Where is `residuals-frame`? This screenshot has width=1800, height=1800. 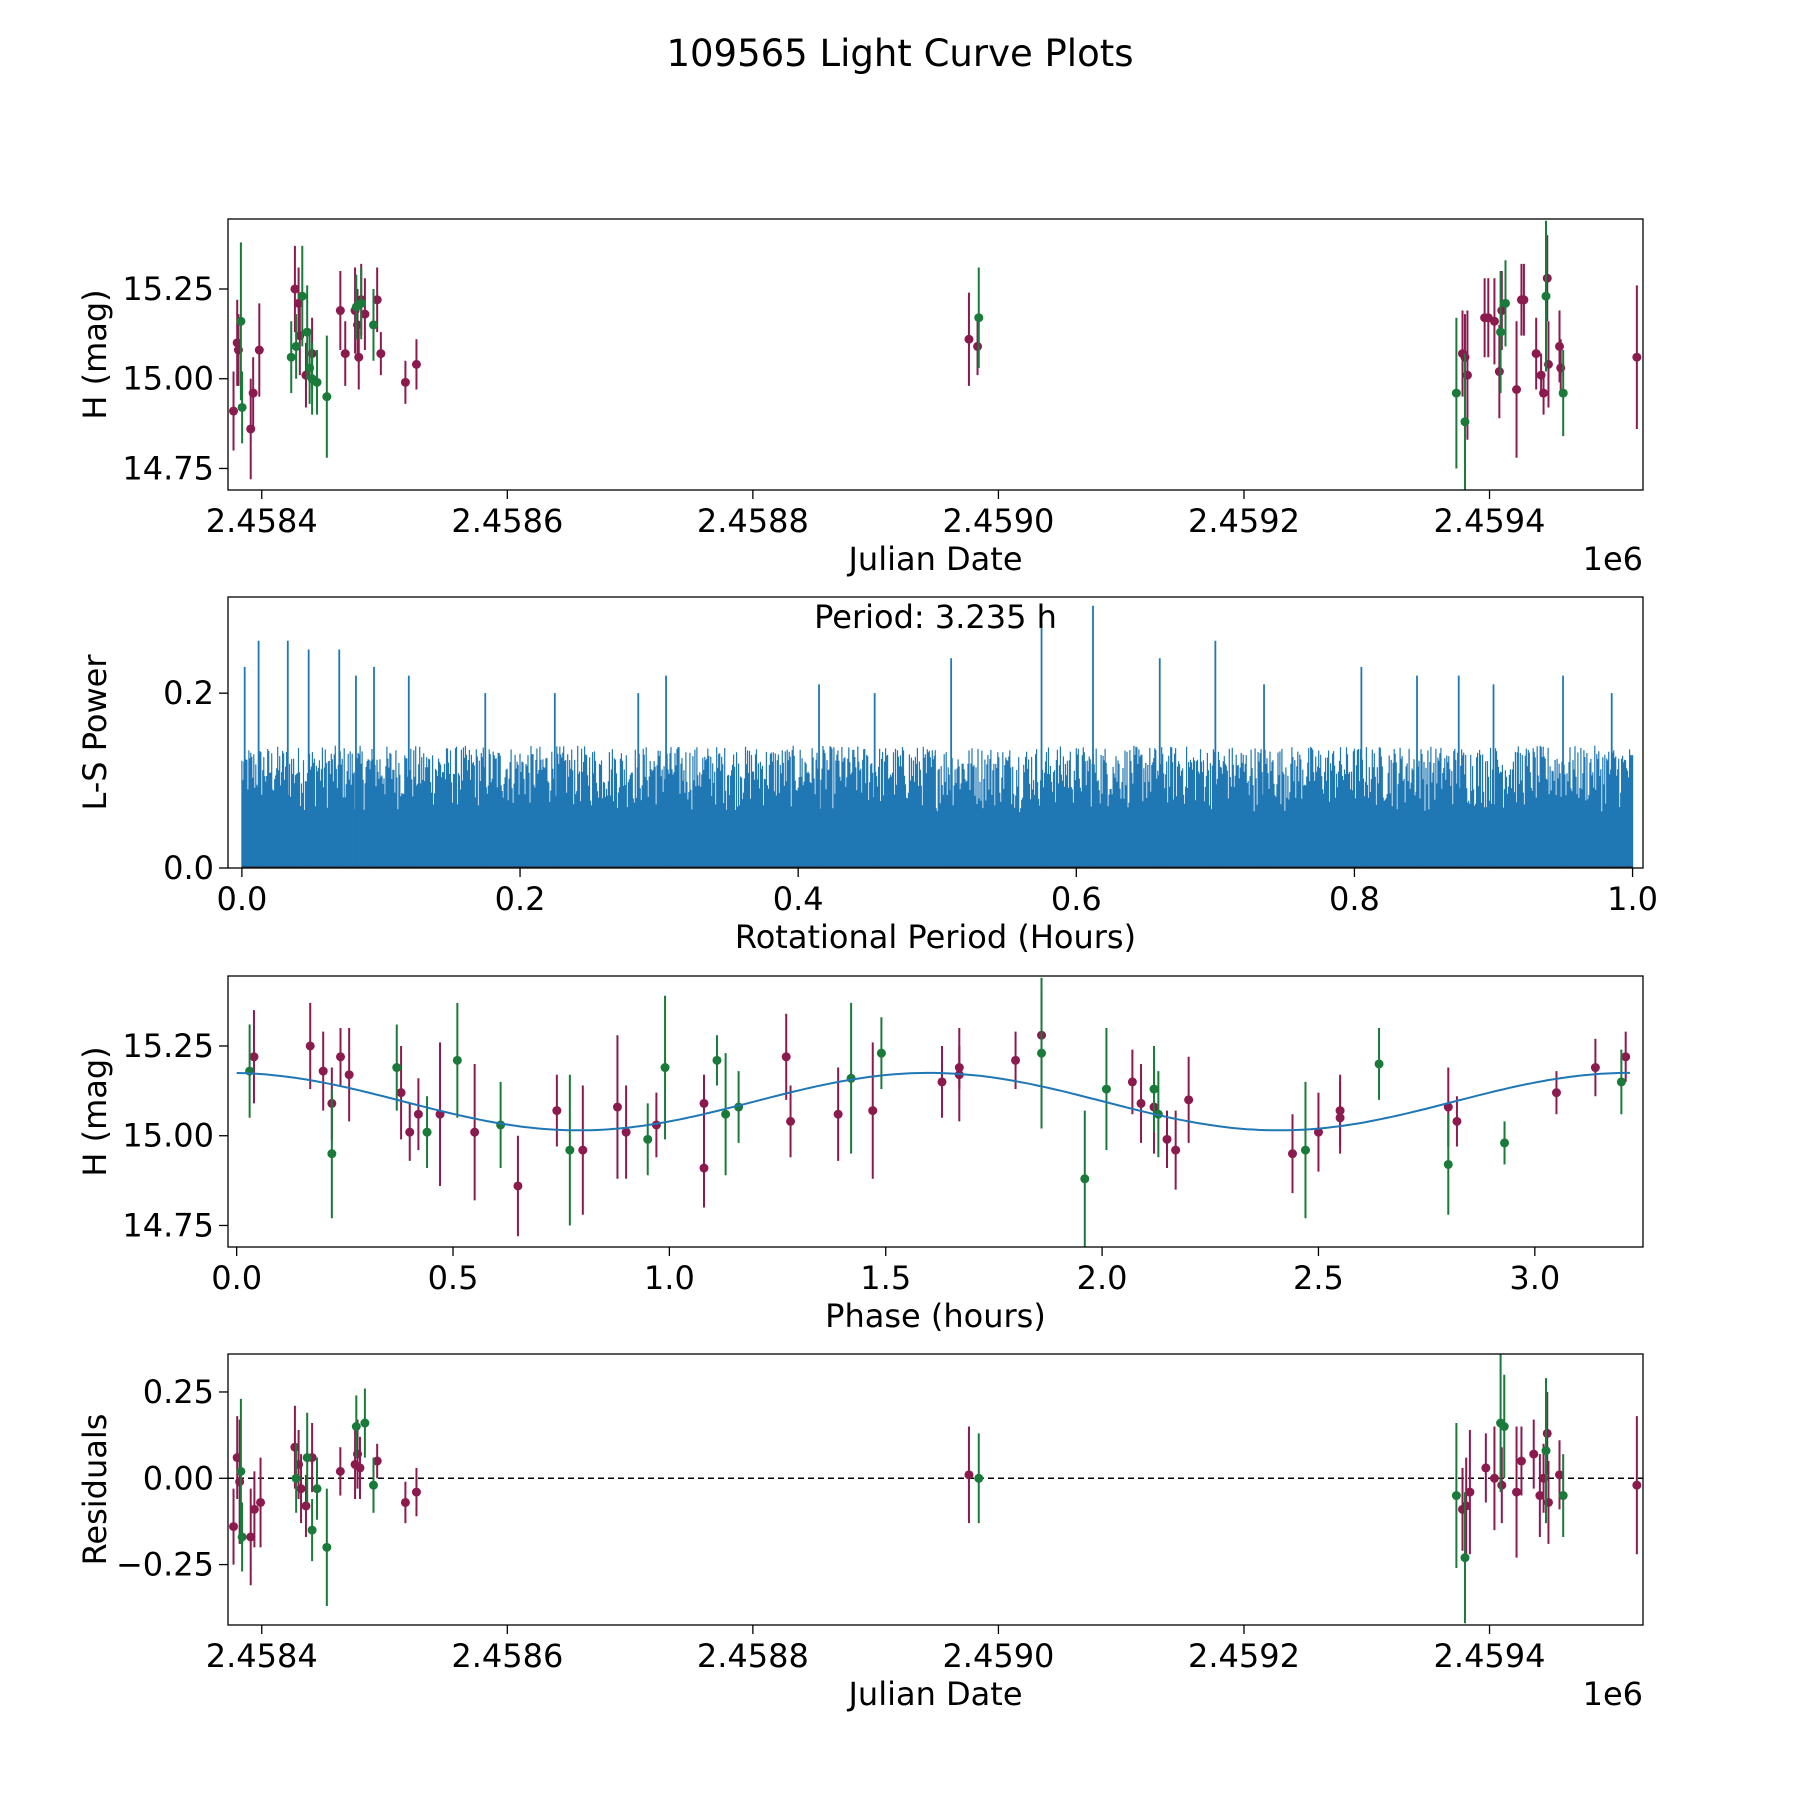 residuals-frame is located at coordinates (935, 1489).